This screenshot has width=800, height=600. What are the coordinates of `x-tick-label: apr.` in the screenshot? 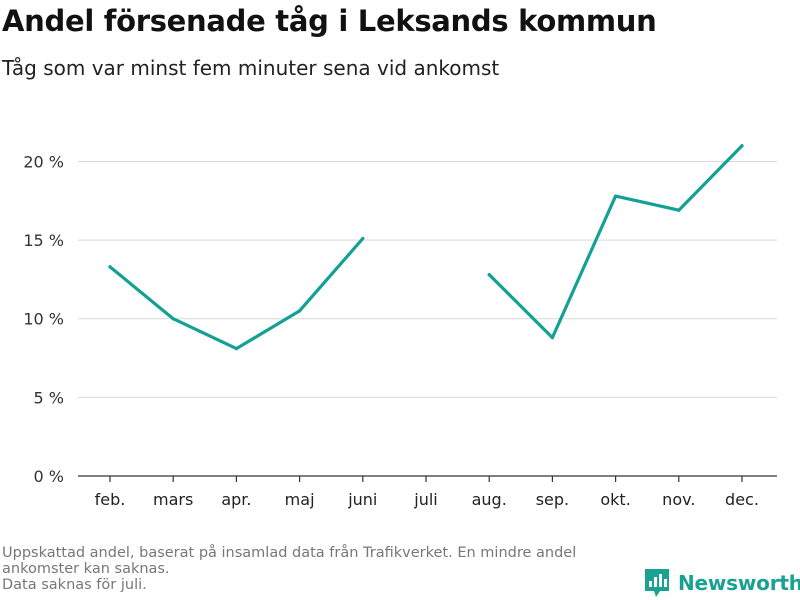 It's located at (236, 499).